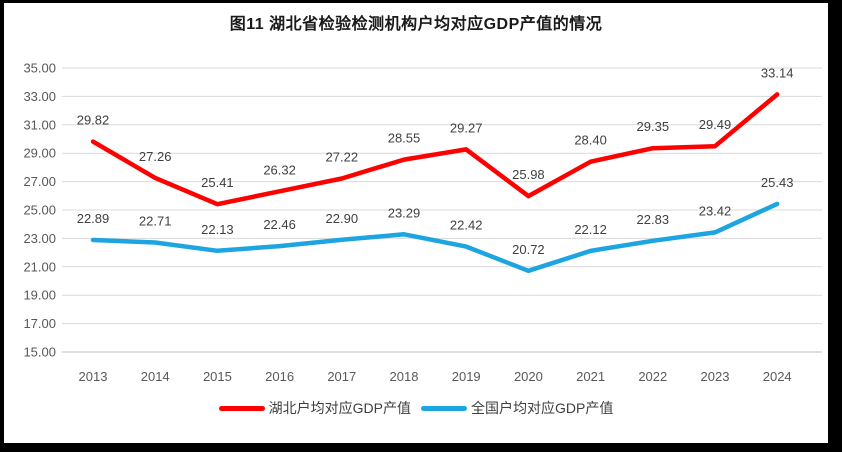 Image resolution: width=842 pixels, height=452 pixels. I want to click on y-tick-label: 21.00, so click(39, 266).